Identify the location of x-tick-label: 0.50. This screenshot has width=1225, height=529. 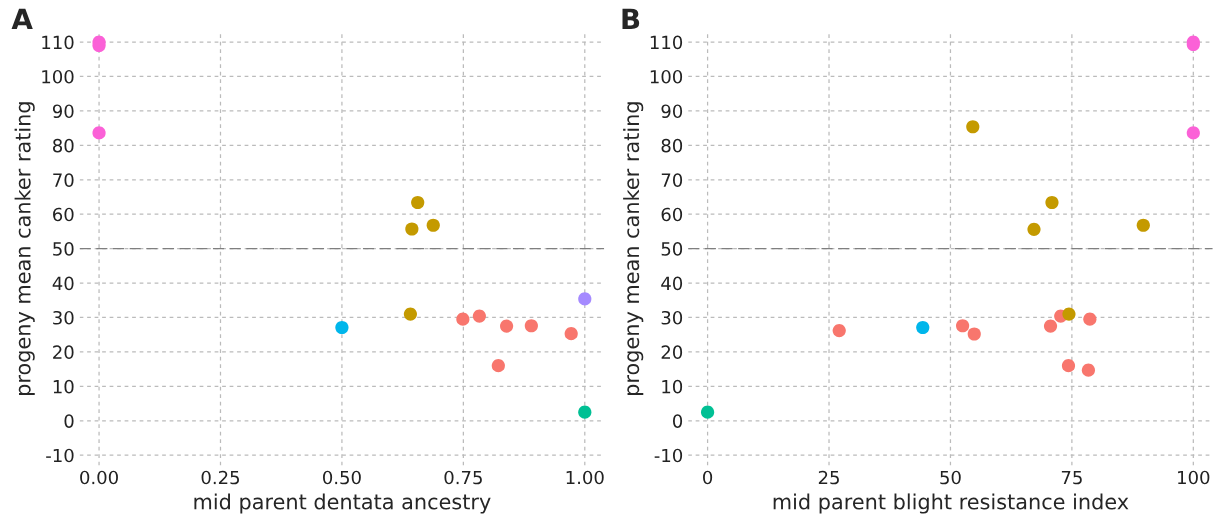
(342, 477).